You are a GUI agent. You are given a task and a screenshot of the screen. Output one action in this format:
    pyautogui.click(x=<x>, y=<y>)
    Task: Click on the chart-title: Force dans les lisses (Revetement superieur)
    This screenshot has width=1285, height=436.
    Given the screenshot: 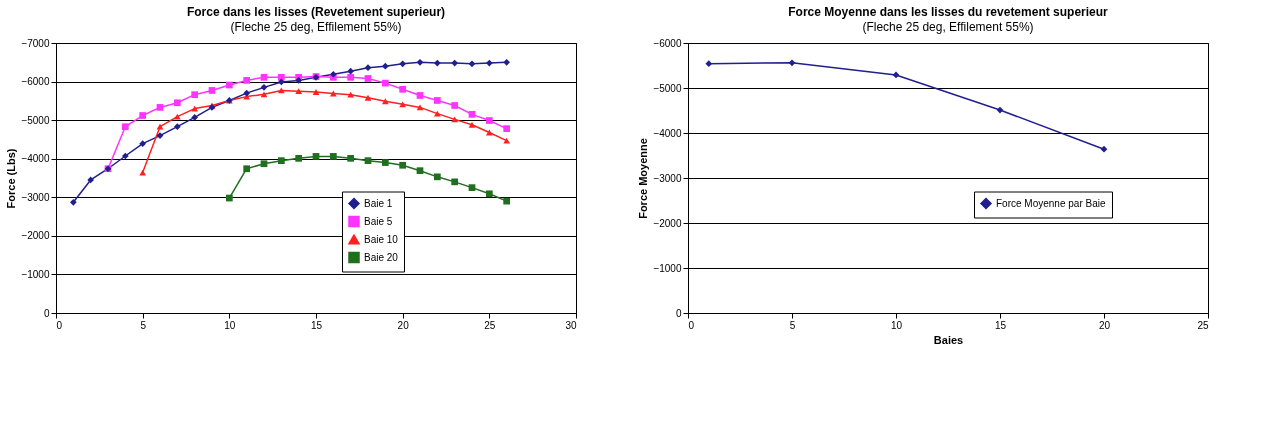 What is the action you would take?
    pyautogui.click(x=316, y=12)
    